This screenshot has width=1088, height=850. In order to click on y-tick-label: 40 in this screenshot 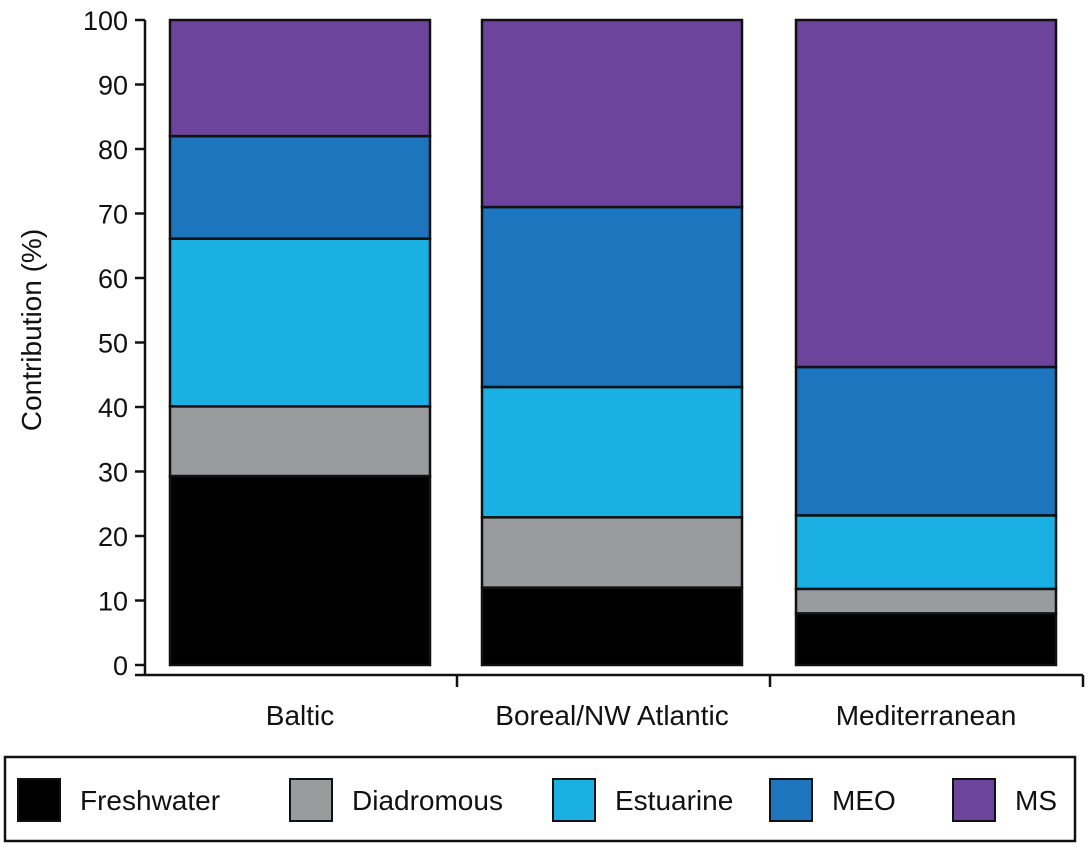, I will do `click(113, 408)`.